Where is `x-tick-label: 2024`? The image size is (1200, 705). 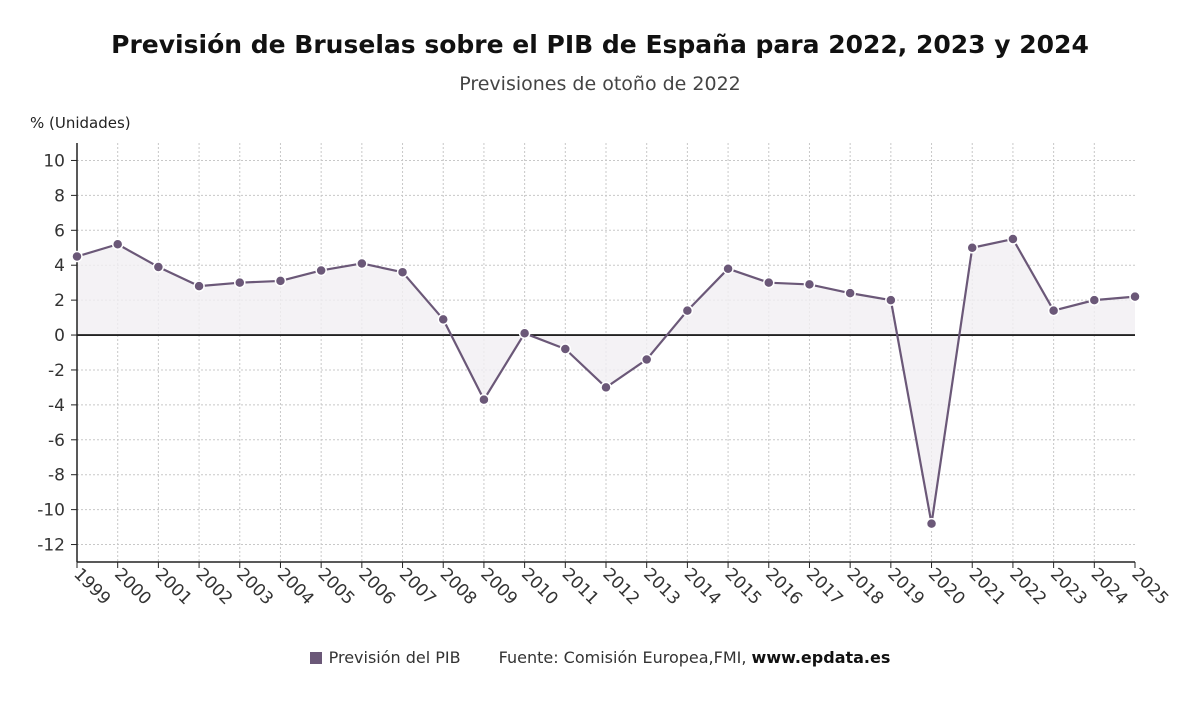
x-tick-label: 2024 is located at coordinates (1109, 586).